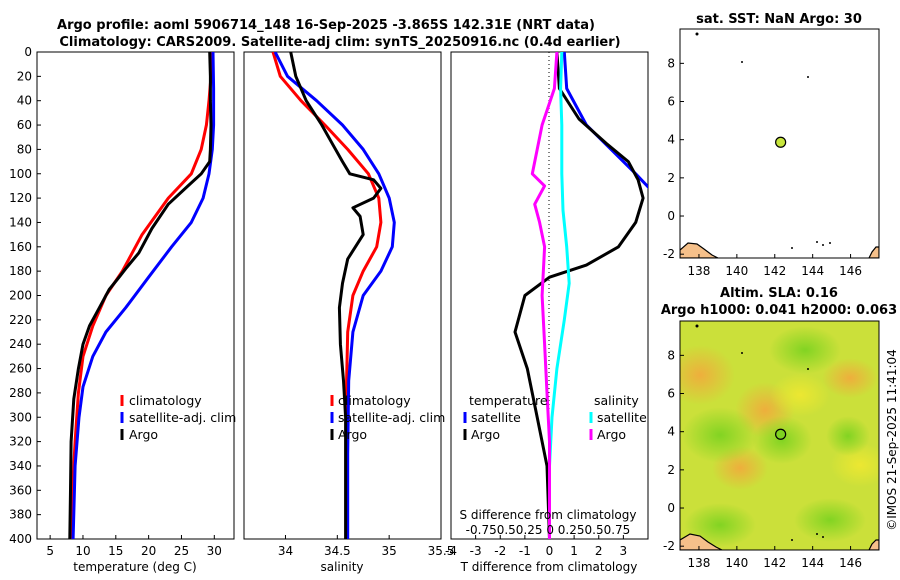 Image resolution: width=900 pixels, height=580 pixels. What do you see at coordinates (616, 400) in the screenshot?
I see `legend-salinity-header: salinity` at bounding box center [616, 400].